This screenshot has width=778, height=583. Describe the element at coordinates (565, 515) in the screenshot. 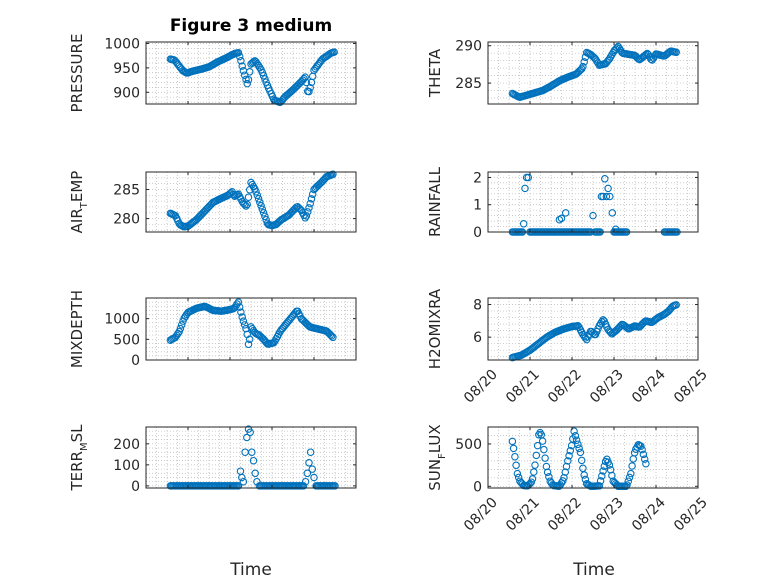

I see `x-tick-label: 08/22` at that location.